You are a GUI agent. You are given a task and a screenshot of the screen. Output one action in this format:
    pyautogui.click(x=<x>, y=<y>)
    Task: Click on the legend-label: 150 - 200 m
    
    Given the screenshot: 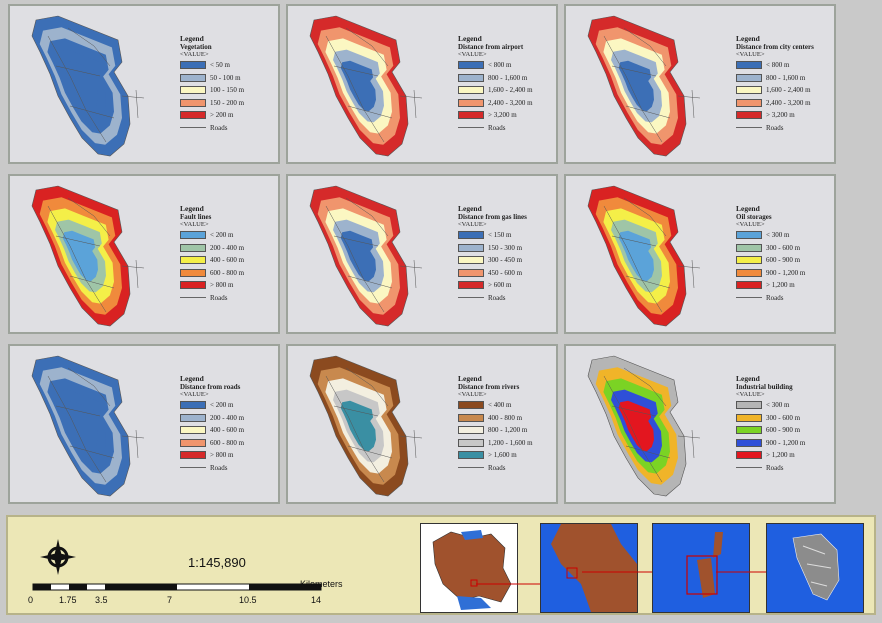 What is the action you would take?
    pyautogui.click(x=227, y=102)
    